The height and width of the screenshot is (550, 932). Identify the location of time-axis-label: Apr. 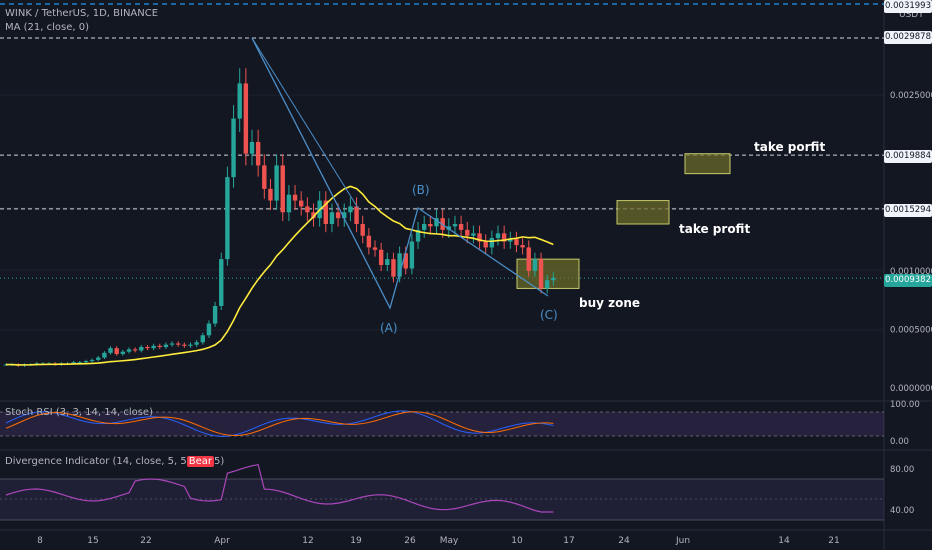
(222, 541).